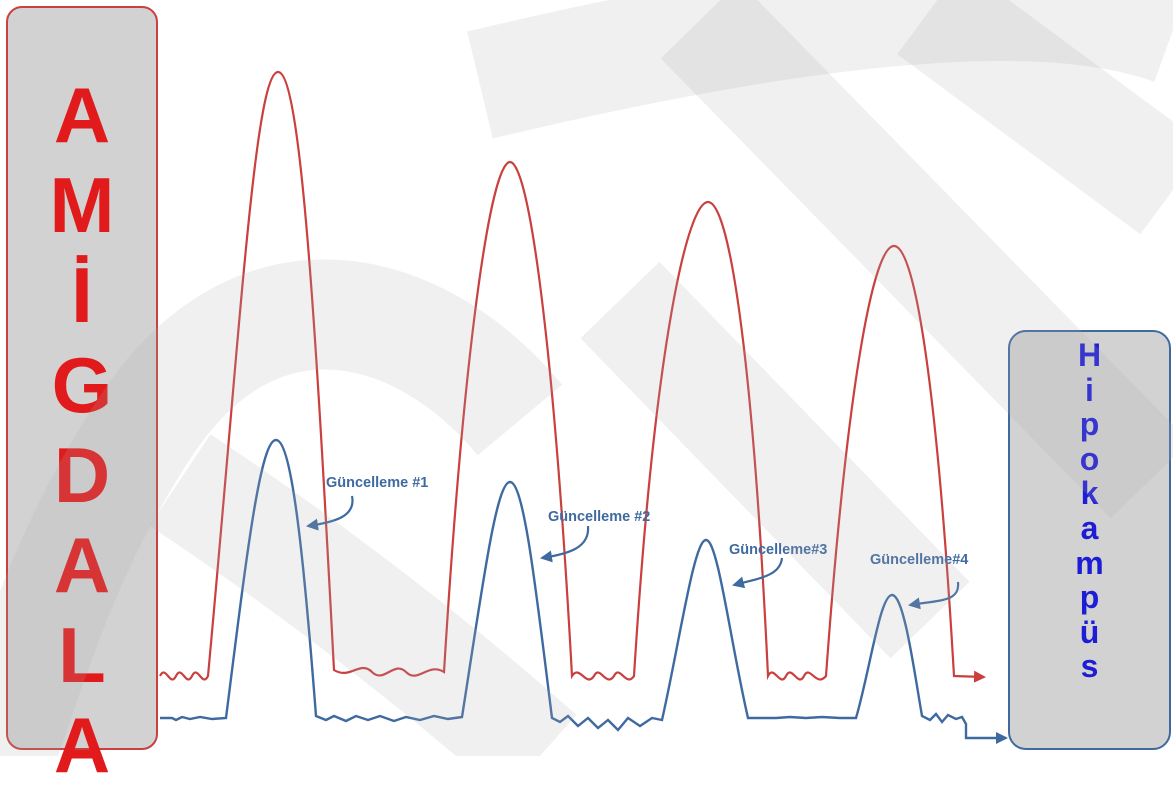  What do you see at coordinates (778, 550) in the screenshot?
I see `update-label-3: Güncelleme#3` at bounding box center [778, 550].